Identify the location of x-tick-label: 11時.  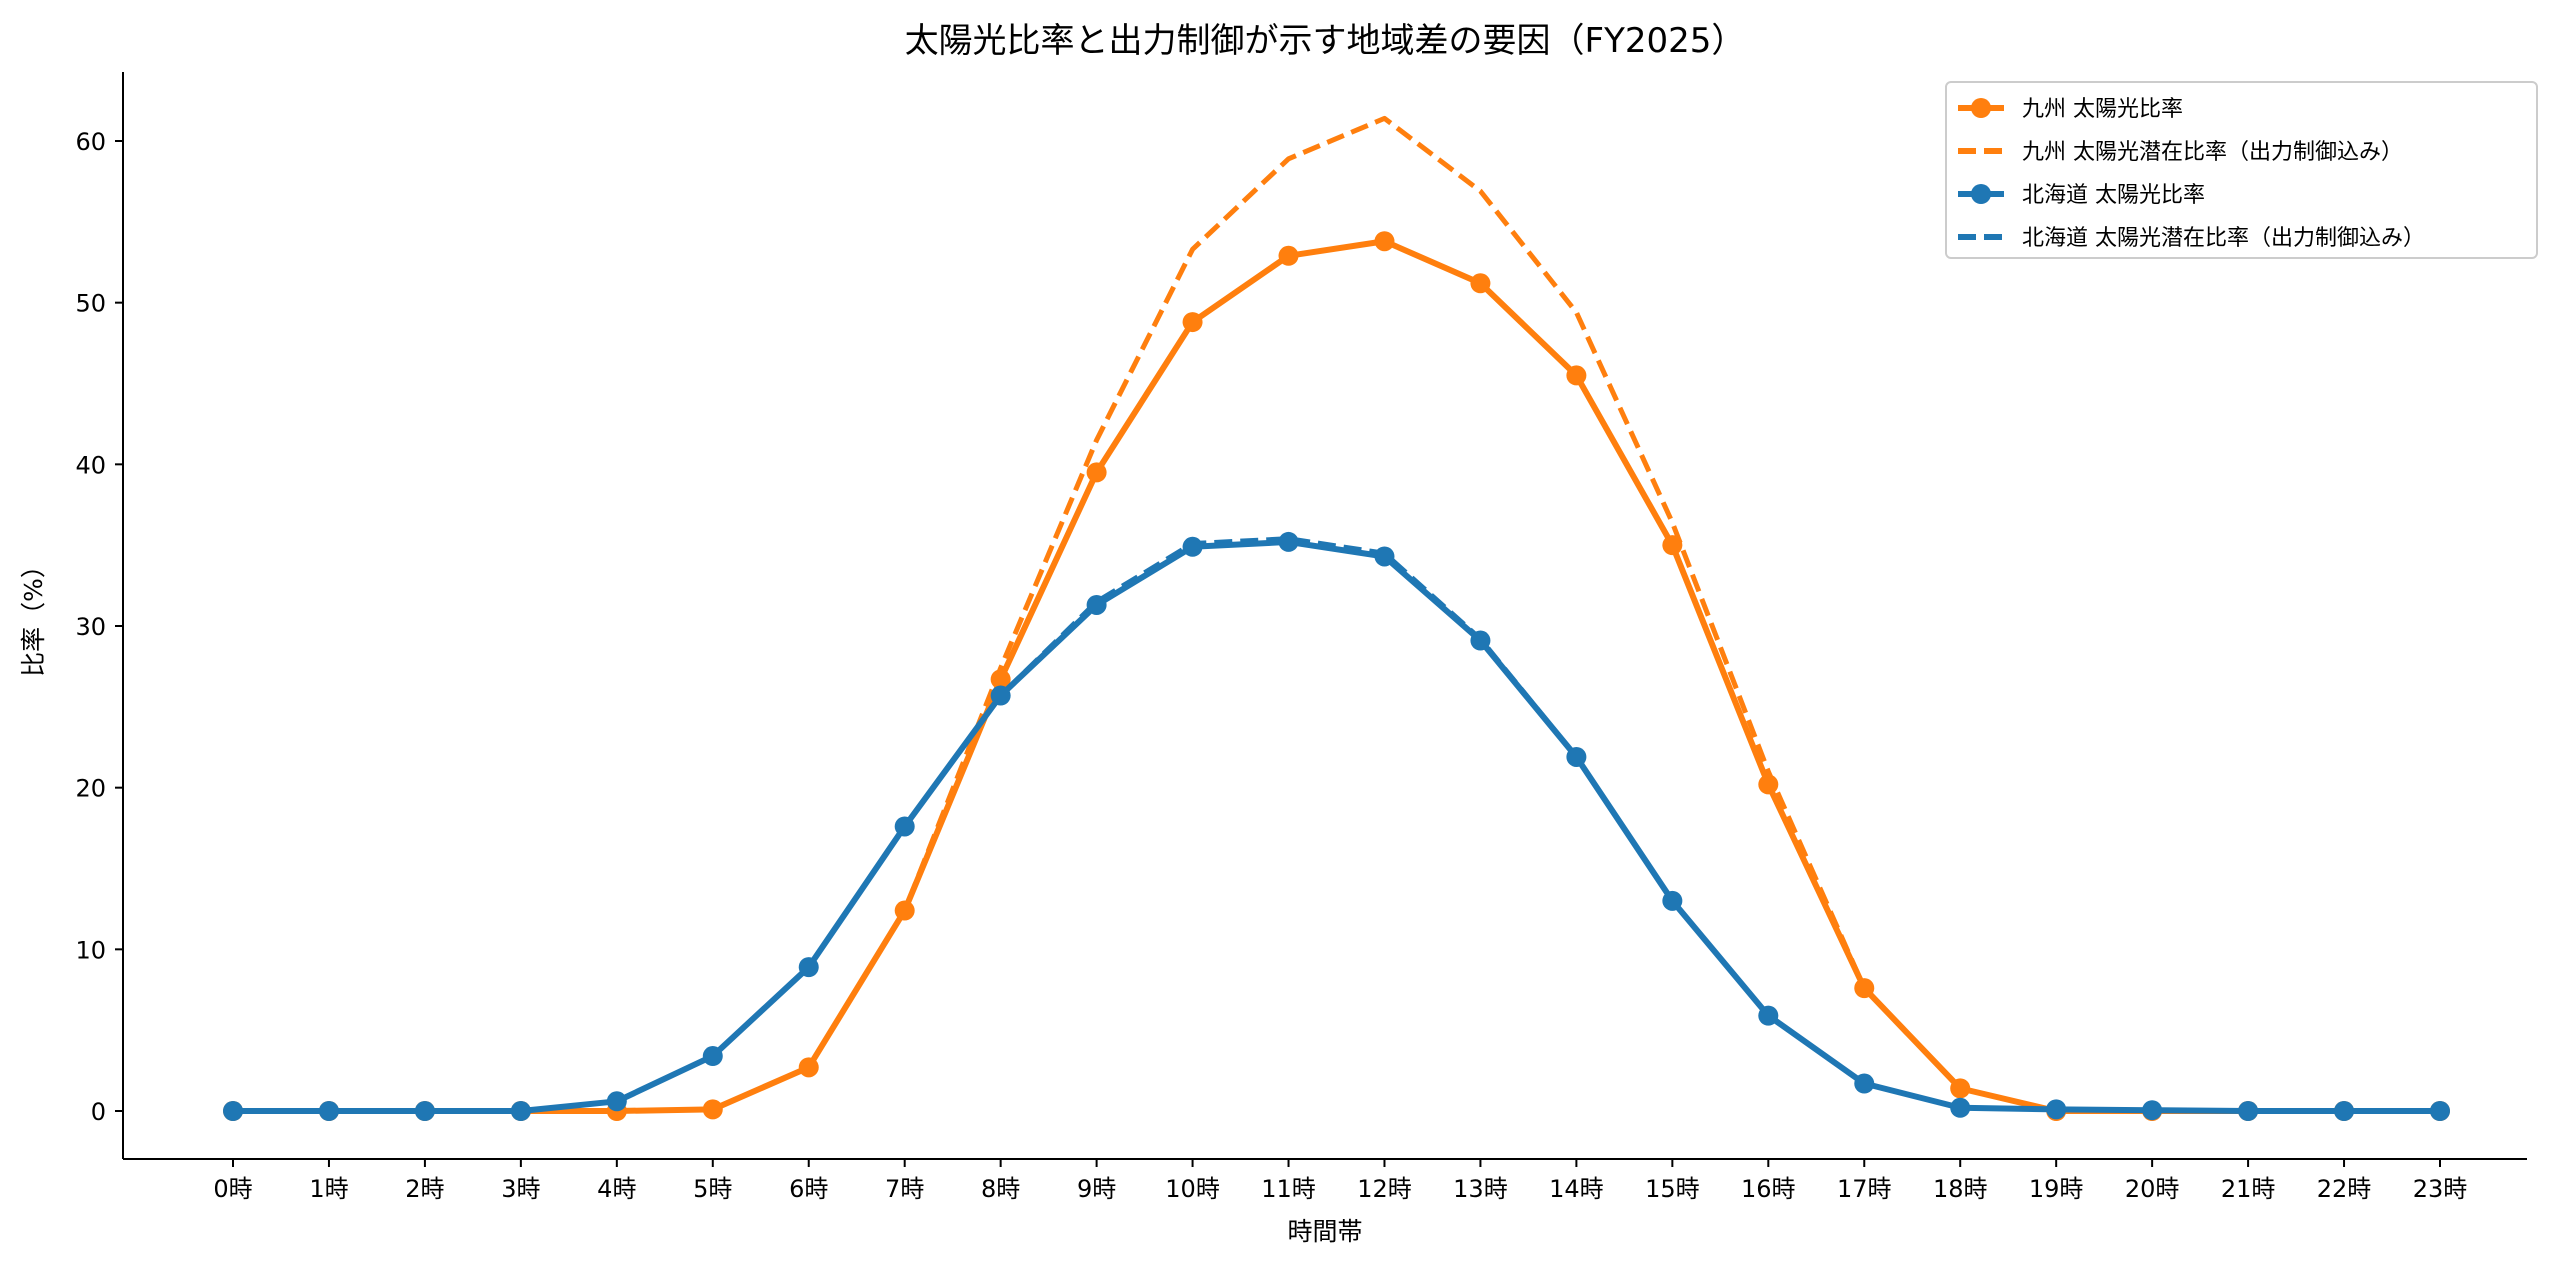
(1288, 1189).